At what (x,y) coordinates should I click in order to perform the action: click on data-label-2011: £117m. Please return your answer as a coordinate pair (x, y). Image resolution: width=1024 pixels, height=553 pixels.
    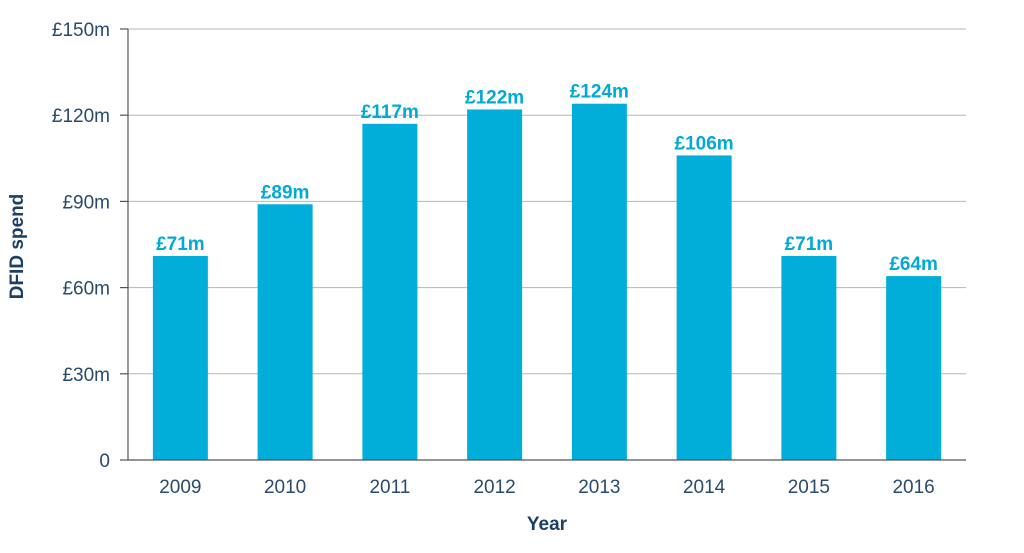
    Looking at the image, I should click on (390, 112).